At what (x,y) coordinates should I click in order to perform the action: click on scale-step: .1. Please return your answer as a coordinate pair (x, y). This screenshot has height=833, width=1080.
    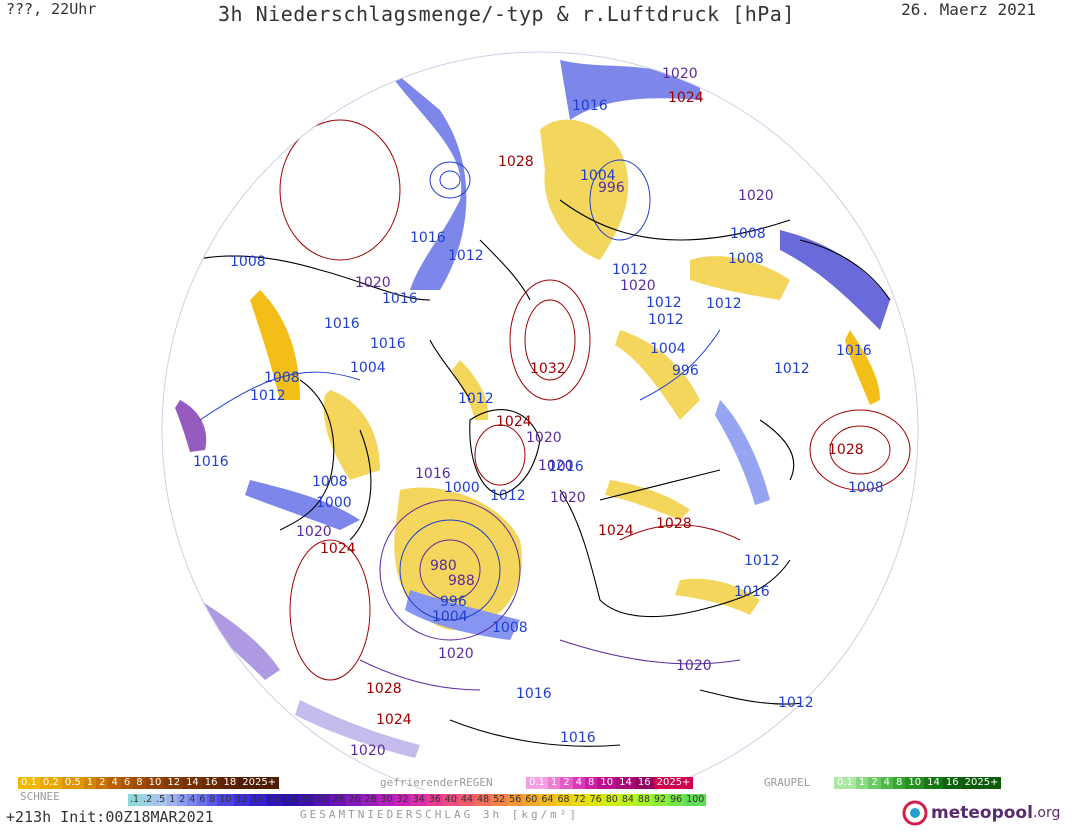
    Looking at the image, I should click on (135, 800).